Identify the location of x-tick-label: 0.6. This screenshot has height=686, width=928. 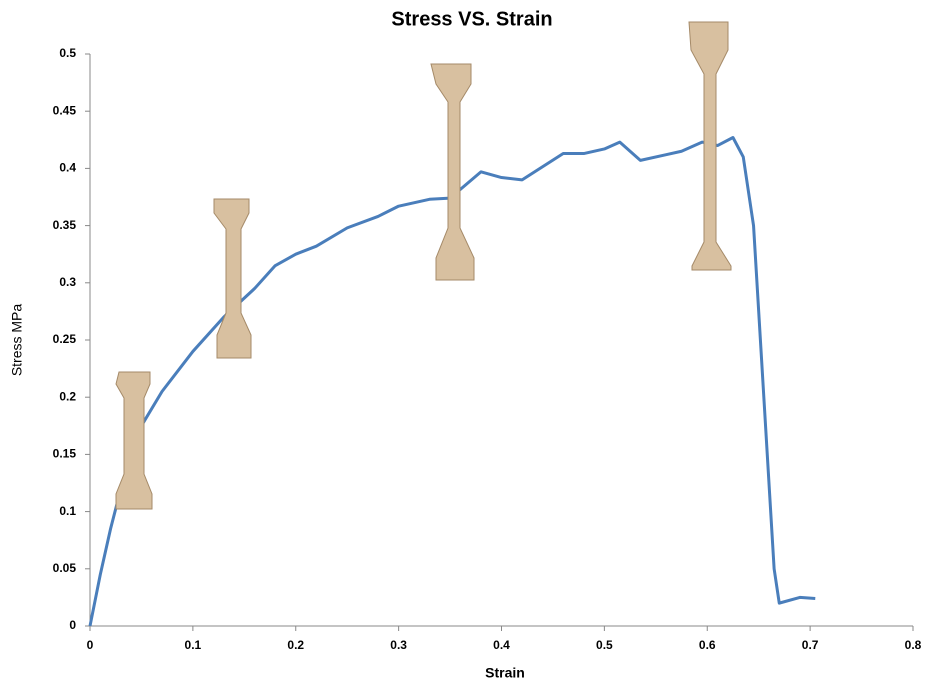
(707, 645).